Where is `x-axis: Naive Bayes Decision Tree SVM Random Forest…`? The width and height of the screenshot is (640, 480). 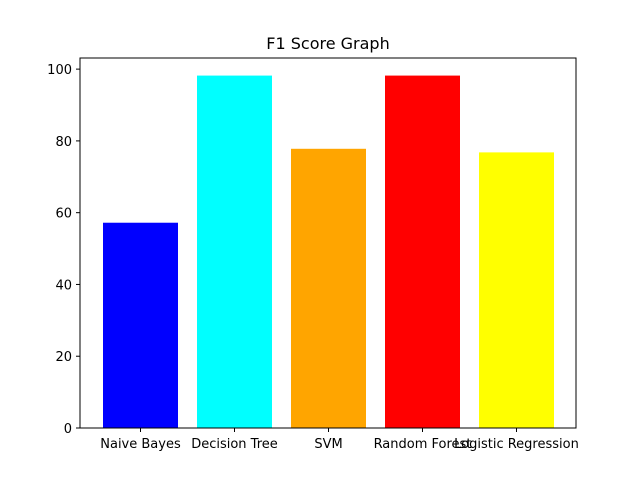
x-axis: Naive Bayes Decision Tree SVM Random Forest… is located at coordinates (339, 440).